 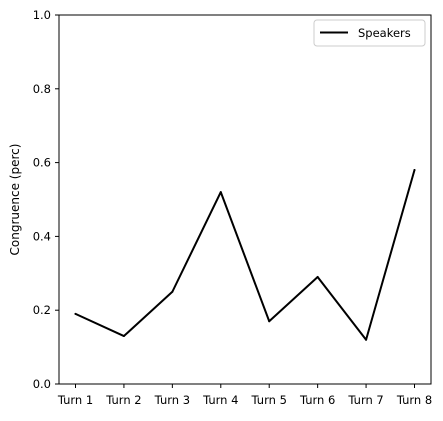 I want to click on y-axis-label: Congruence (perc), so click(x=15, y=200).